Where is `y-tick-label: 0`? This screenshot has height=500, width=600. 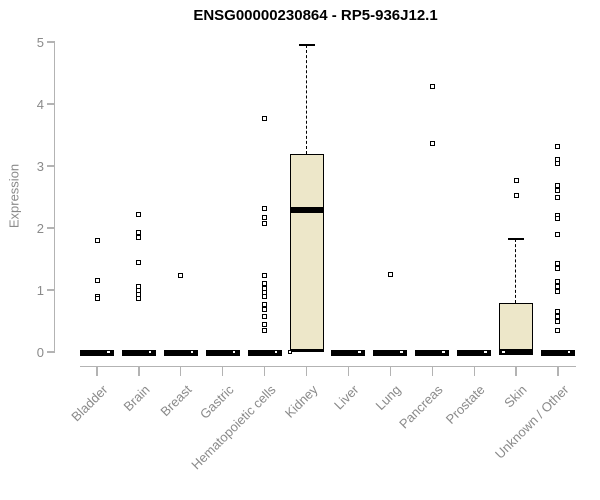 y-tick-label: 0 is located at coordinates (40, 352).